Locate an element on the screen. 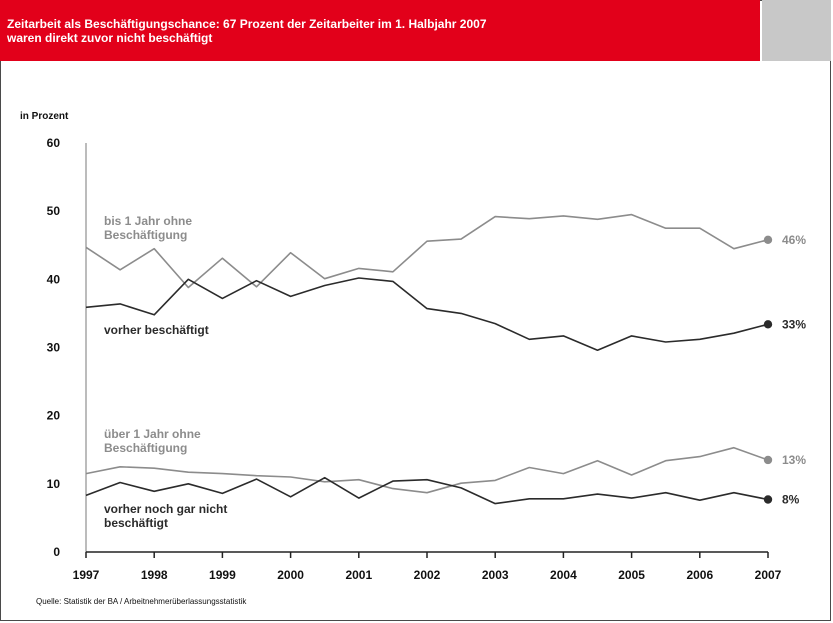 This screenshot has height=623, width=833. series-label: vorher noch gar nicht beschäftigt is located at coordinates (165, 516).